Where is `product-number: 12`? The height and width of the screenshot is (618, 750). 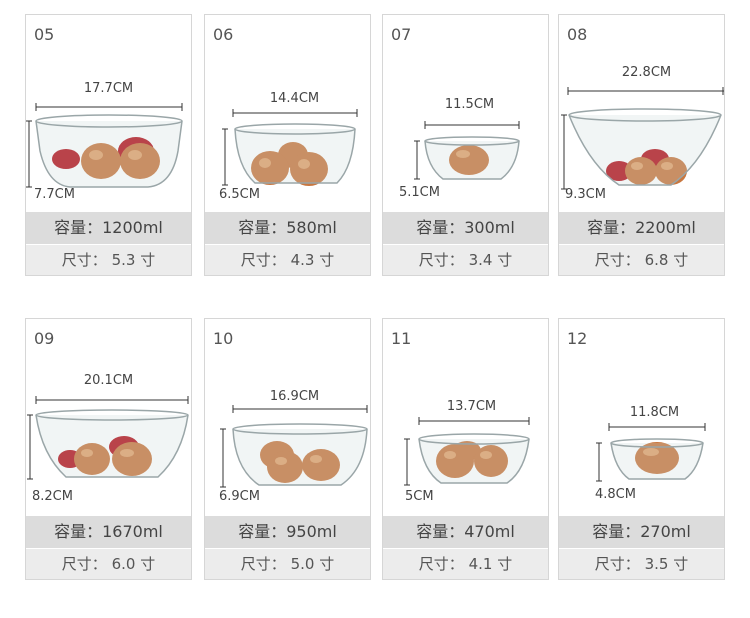 product-number: 12 is located at coordinates (577, 338).